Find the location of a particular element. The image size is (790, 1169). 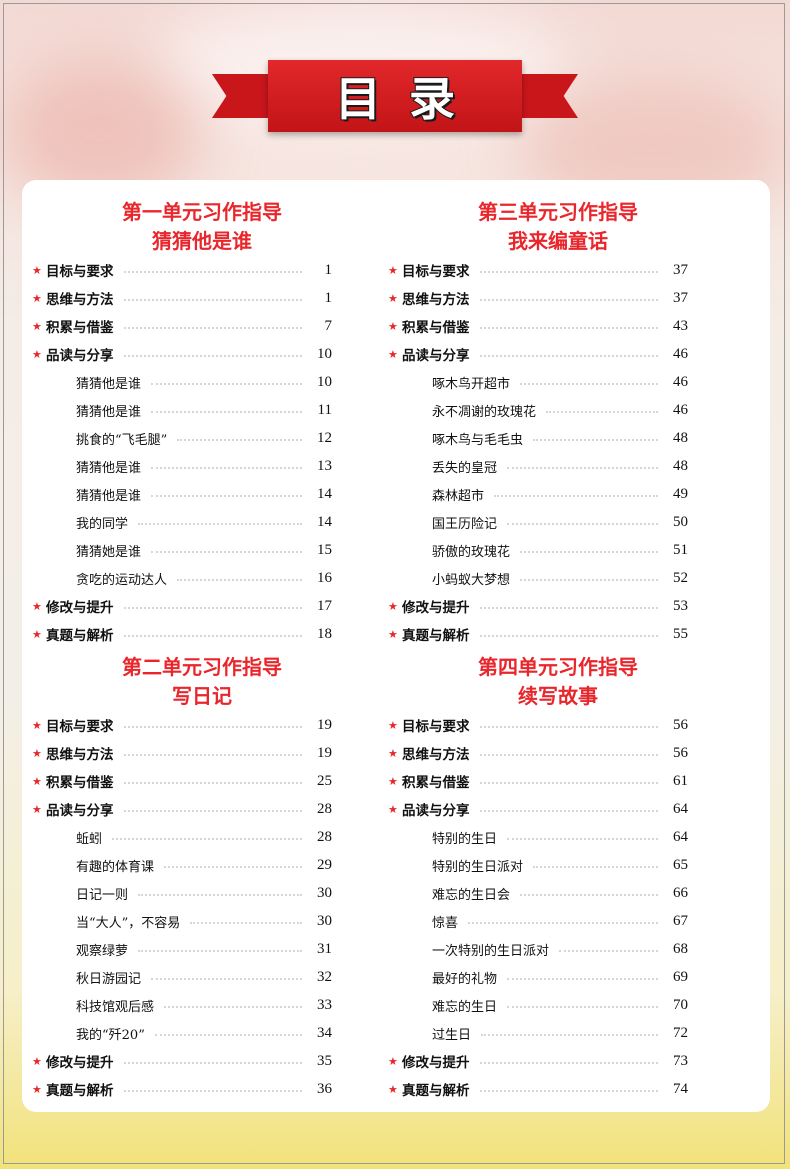

toc-entry: ★ 修改与提升 17 is located at coordinates (182, 606).